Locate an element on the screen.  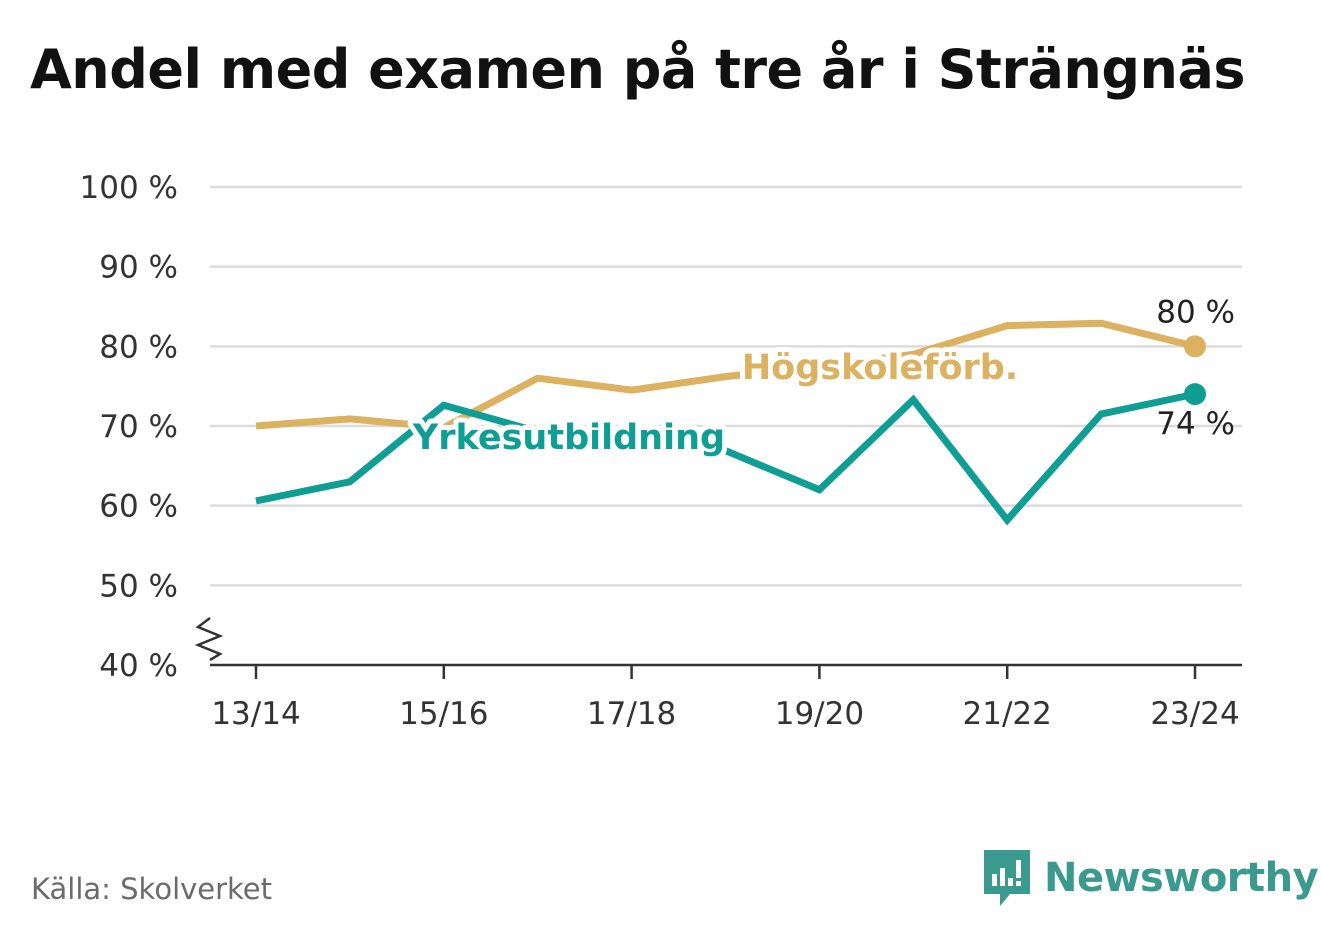
y-axis-ticks: 40 % 50 % 60 % 70 % 80 % 90 % 100 % is located at coordinates (129, 427).